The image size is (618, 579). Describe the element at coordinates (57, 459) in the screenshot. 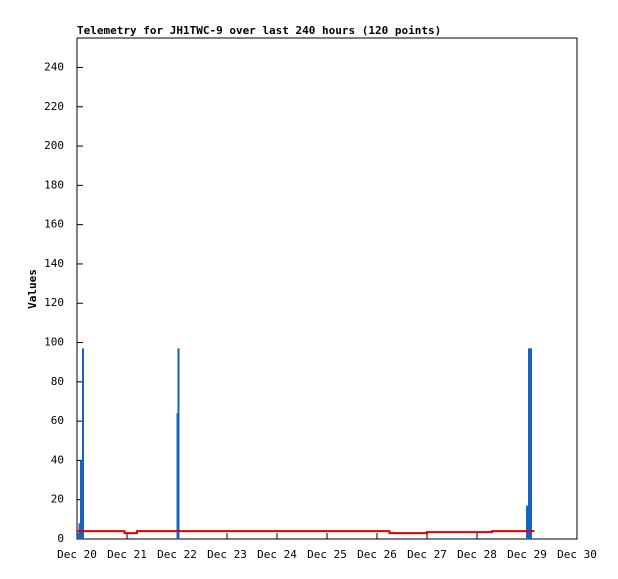

I see `y-tick-label: 40` at that location.